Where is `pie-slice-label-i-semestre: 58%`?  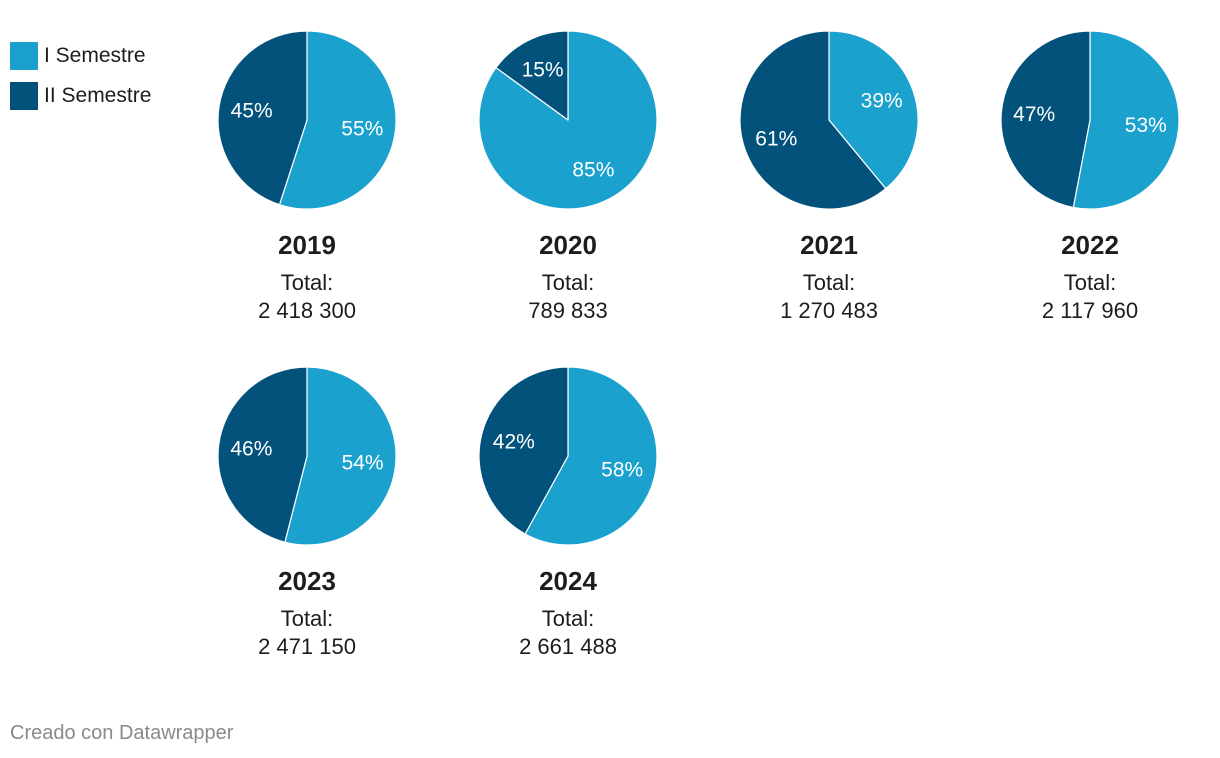 pie-slice-label-i-semestre: 58% is located at coordinates (622, 469).